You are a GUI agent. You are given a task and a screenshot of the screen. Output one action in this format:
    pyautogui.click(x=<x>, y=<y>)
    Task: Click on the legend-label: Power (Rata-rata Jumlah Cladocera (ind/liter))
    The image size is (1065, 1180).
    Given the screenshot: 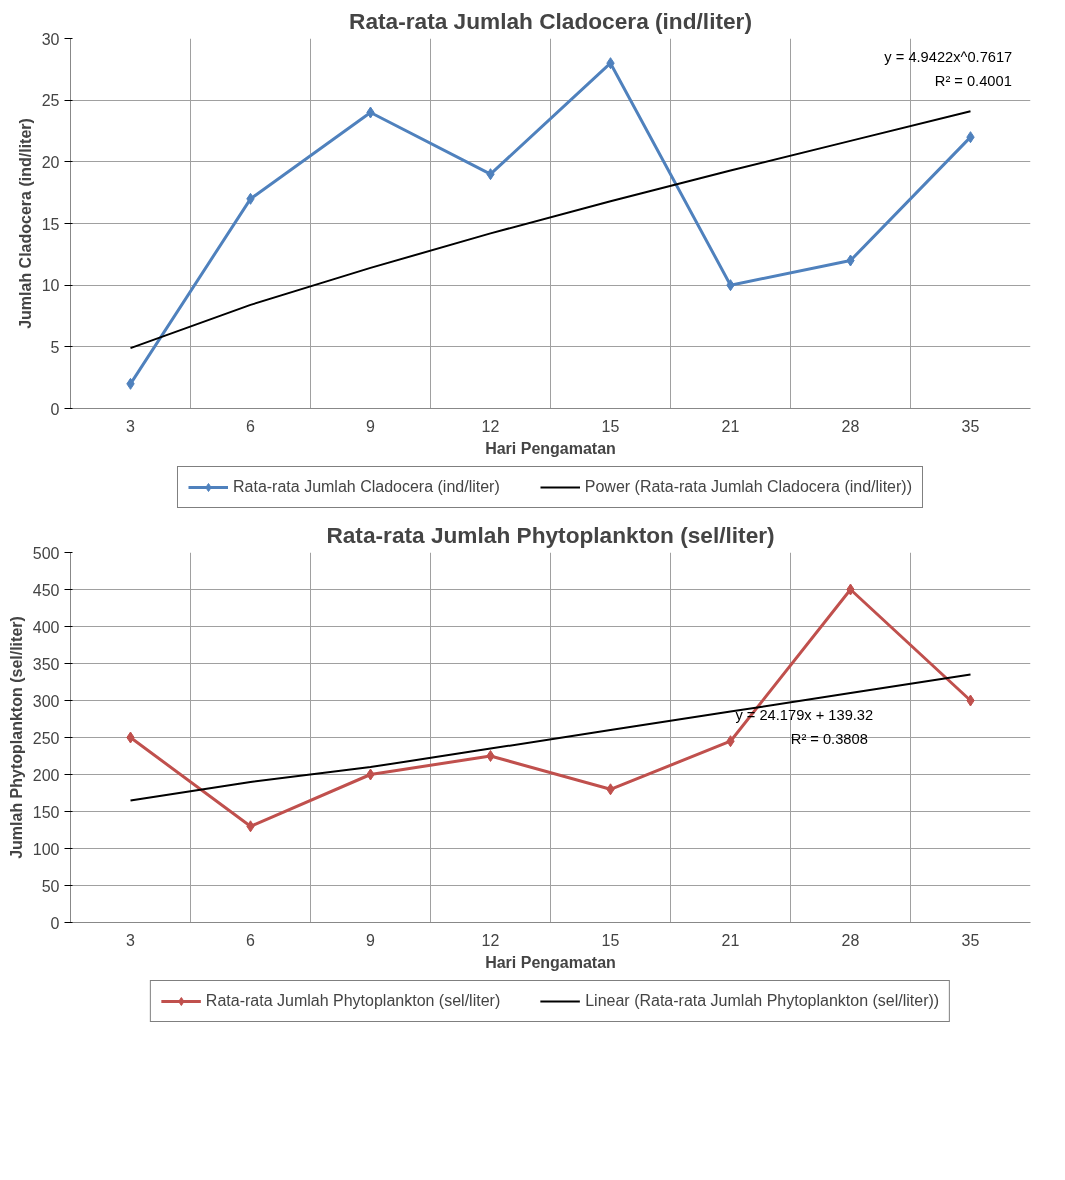 What is the action you would take?
    pyautogui.click(x=748, y=486)
    